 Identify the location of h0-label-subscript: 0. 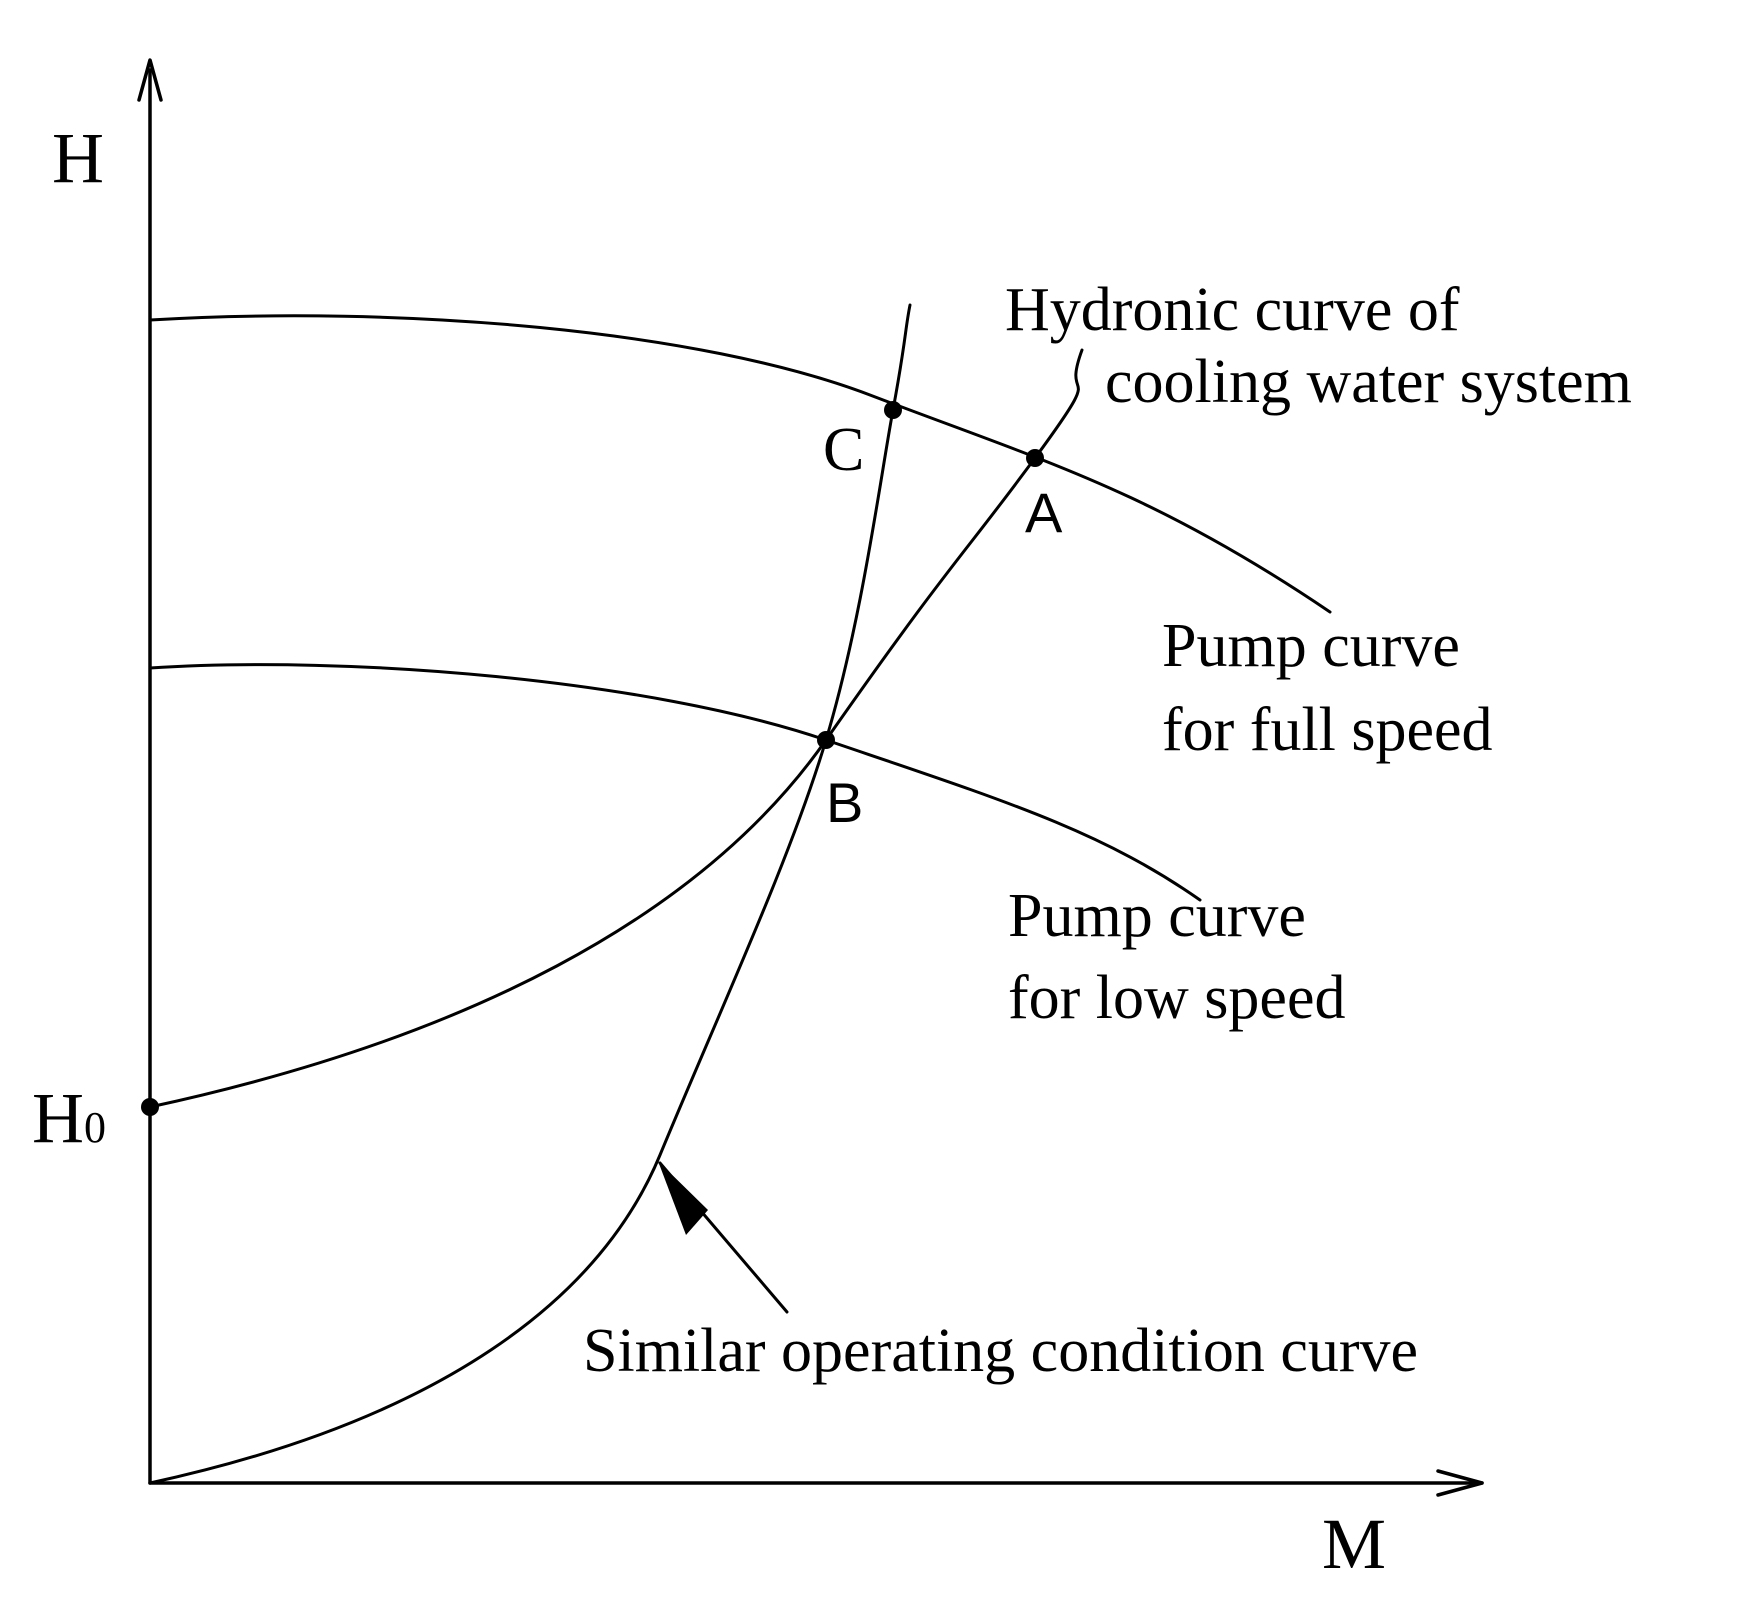
(95, 1127).